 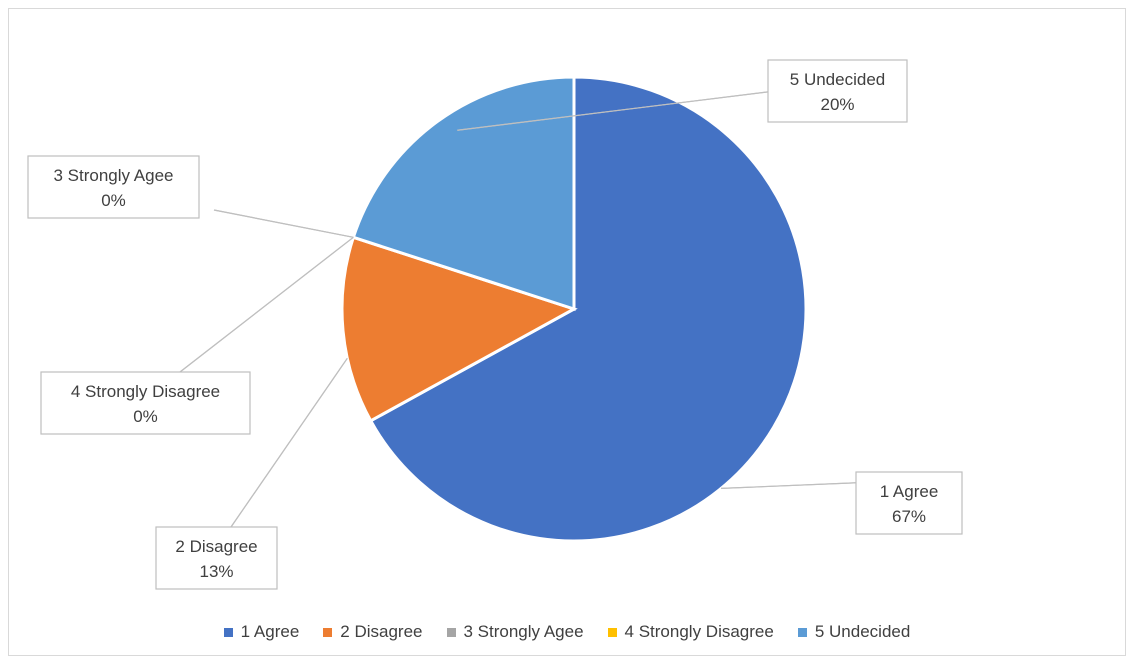 What do you see at coordinates (699, 632) in the screenshot?
I see `legend-label-4-strongly-disagree: 4 Strongly Disagree` at bounding box center [699, 632].